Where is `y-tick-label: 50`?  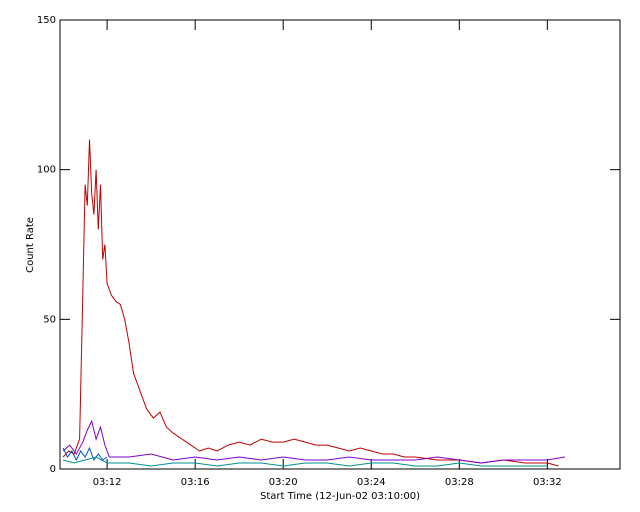
y-tick-label: 50 is located at coordinates (49, 319).